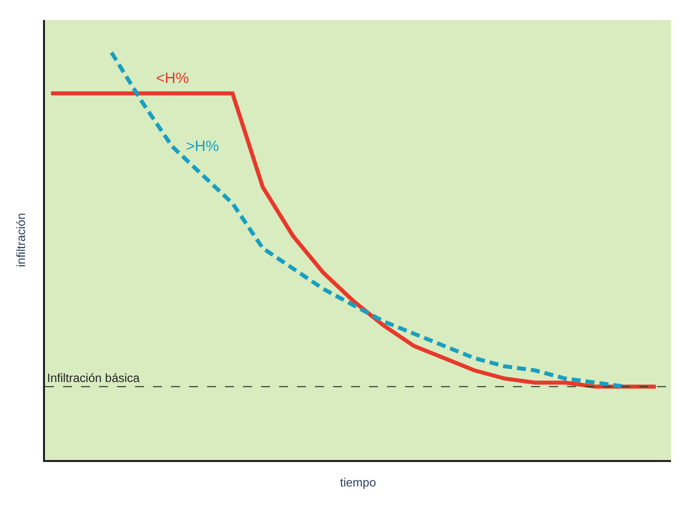 This screenshot has height=505, width=696. Describe the element at coordinates (358, 483) in the screenshot. I see `x-axis-title: tiempo` at that location.